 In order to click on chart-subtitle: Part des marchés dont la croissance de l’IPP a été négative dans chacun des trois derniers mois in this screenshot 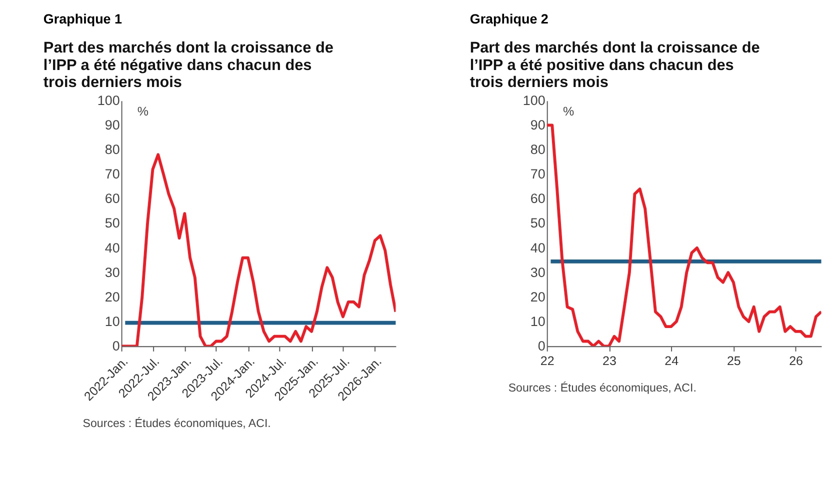, I will do `click(188, 66)`.